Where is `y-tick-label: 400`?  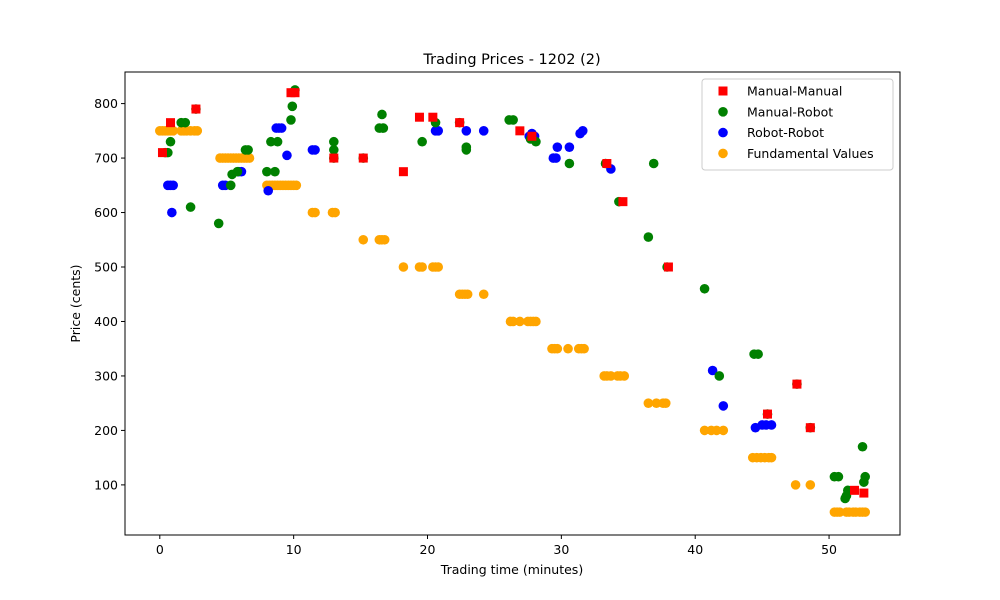 y-tick-label: 400 is located at coordinates (106, 321).